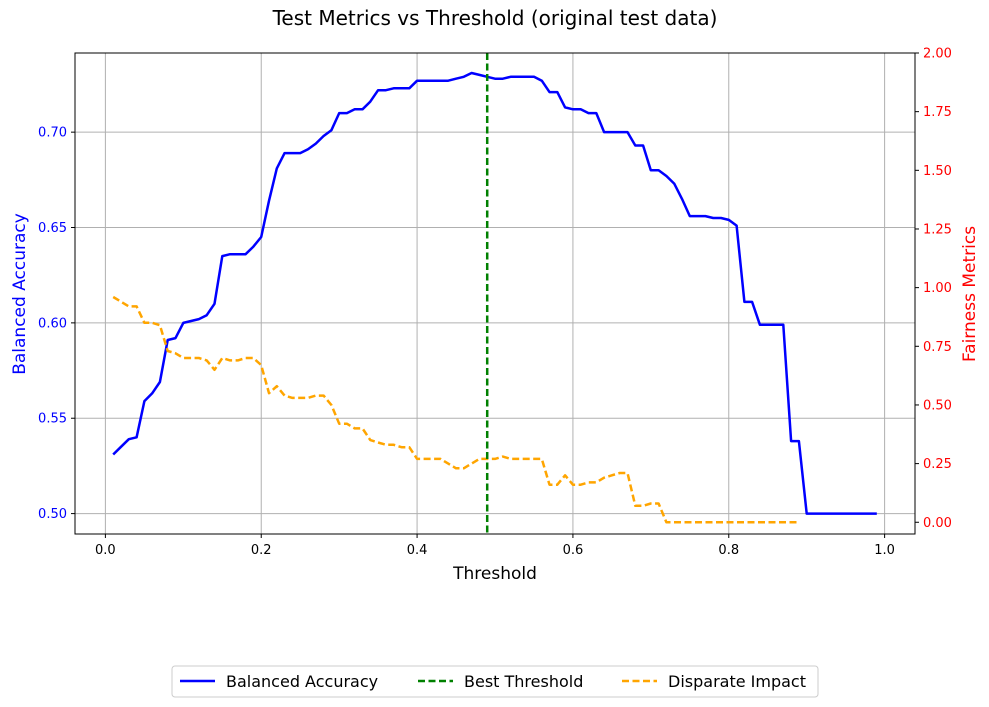 The width and height of the screenshot is (989, 707). Describe the element at coordinates (937, 464) in the screenshot. I see `y-right-tick-label: 0.25` at that location.